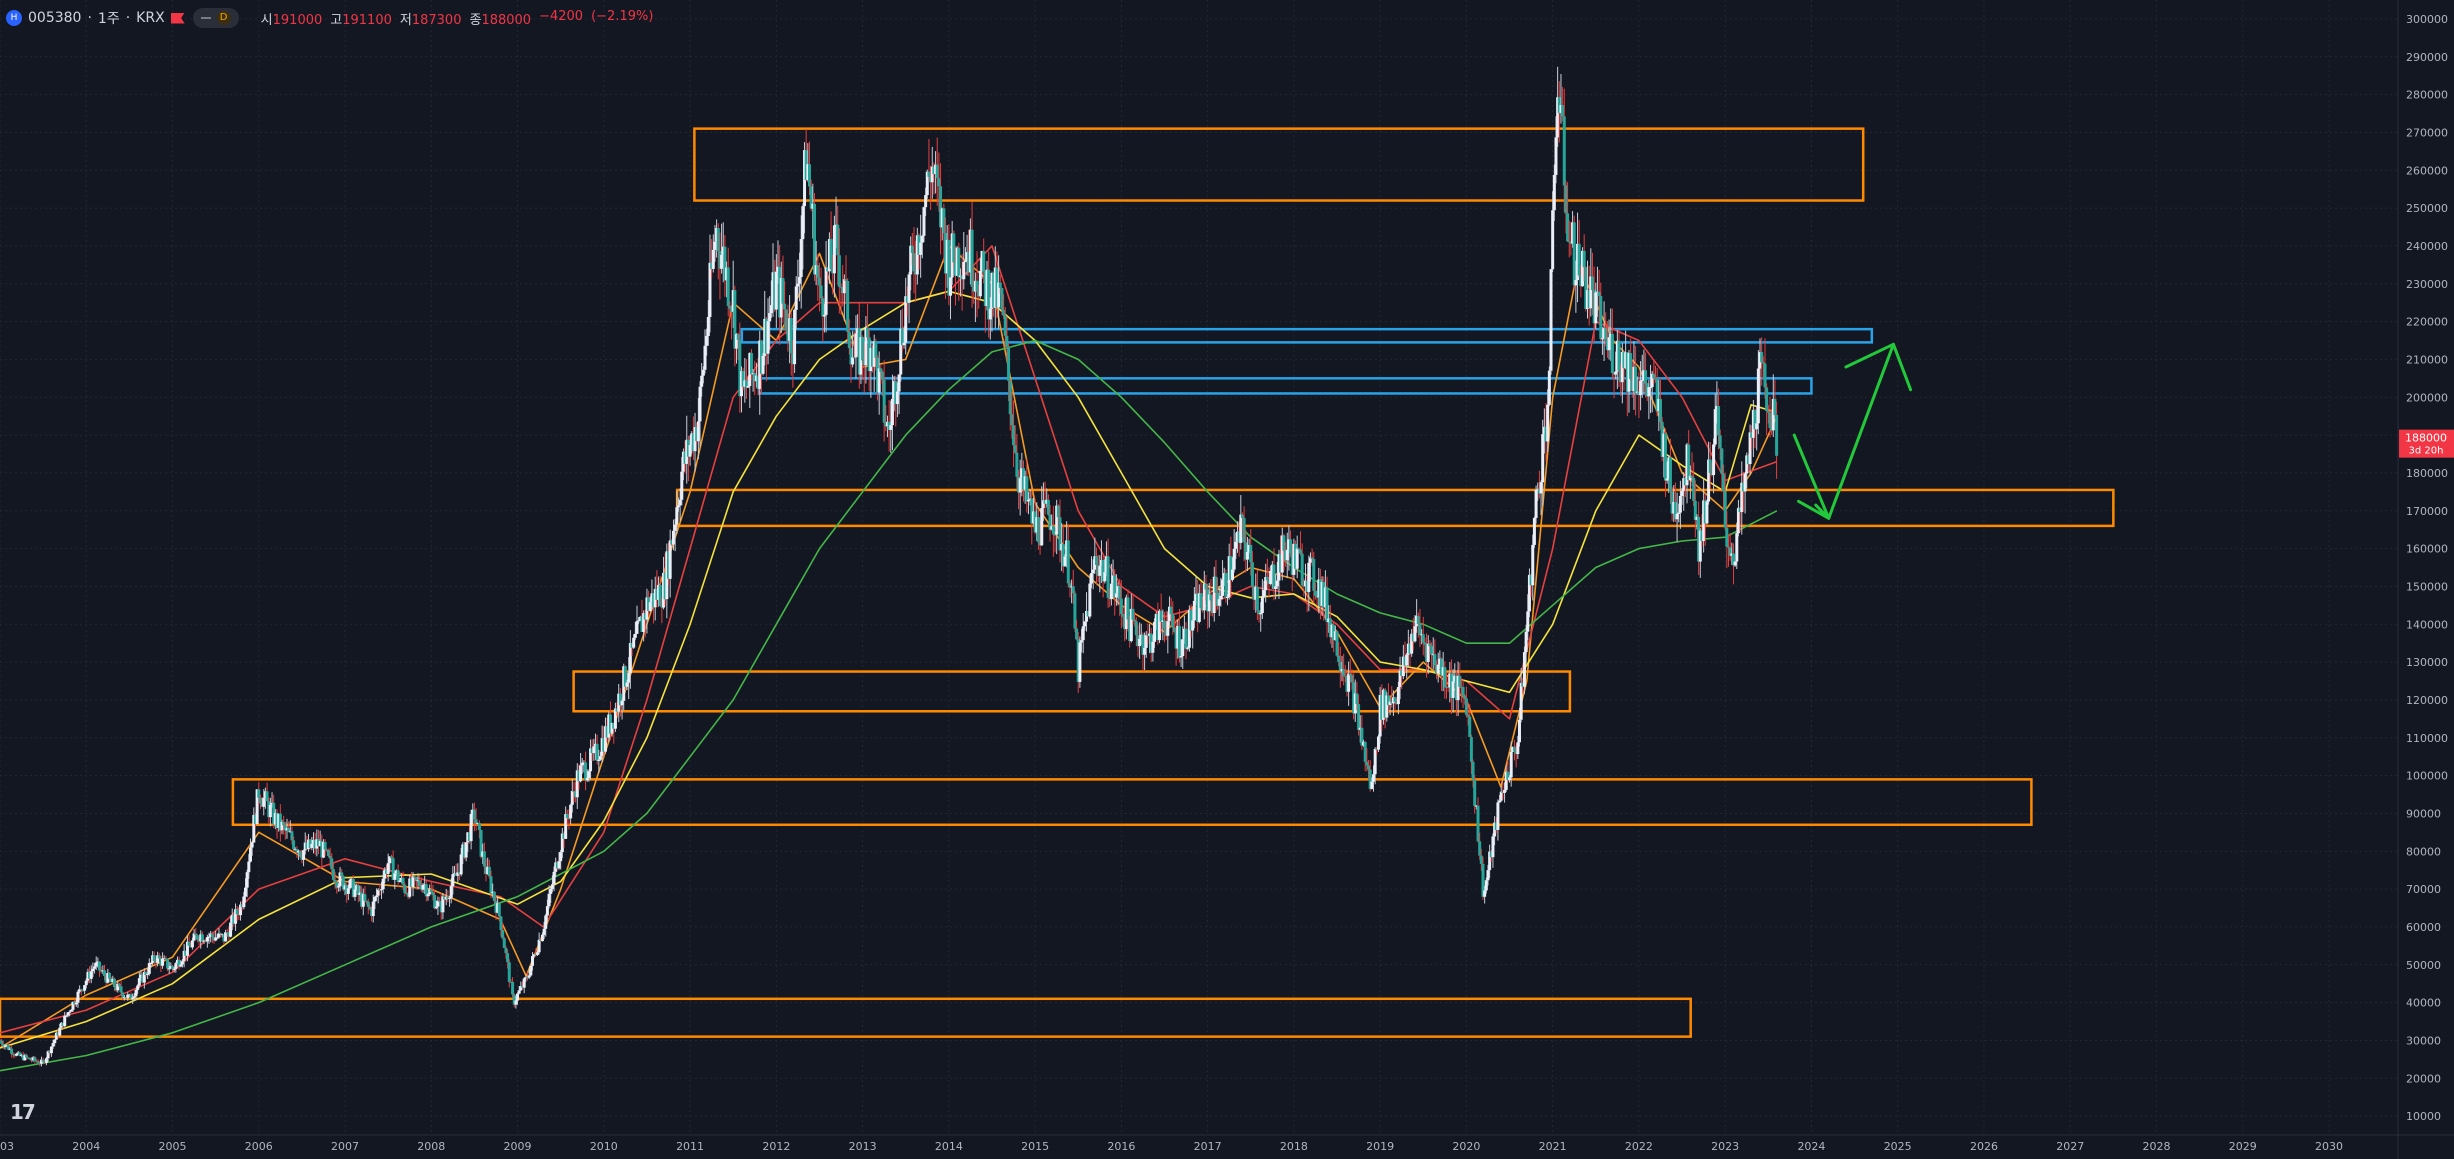 The image size is (2454, 1159). What do you see at coordinates (1852, 431) in the screenshot?
I see `projection-arrows` at bounding box center [1852, 431].